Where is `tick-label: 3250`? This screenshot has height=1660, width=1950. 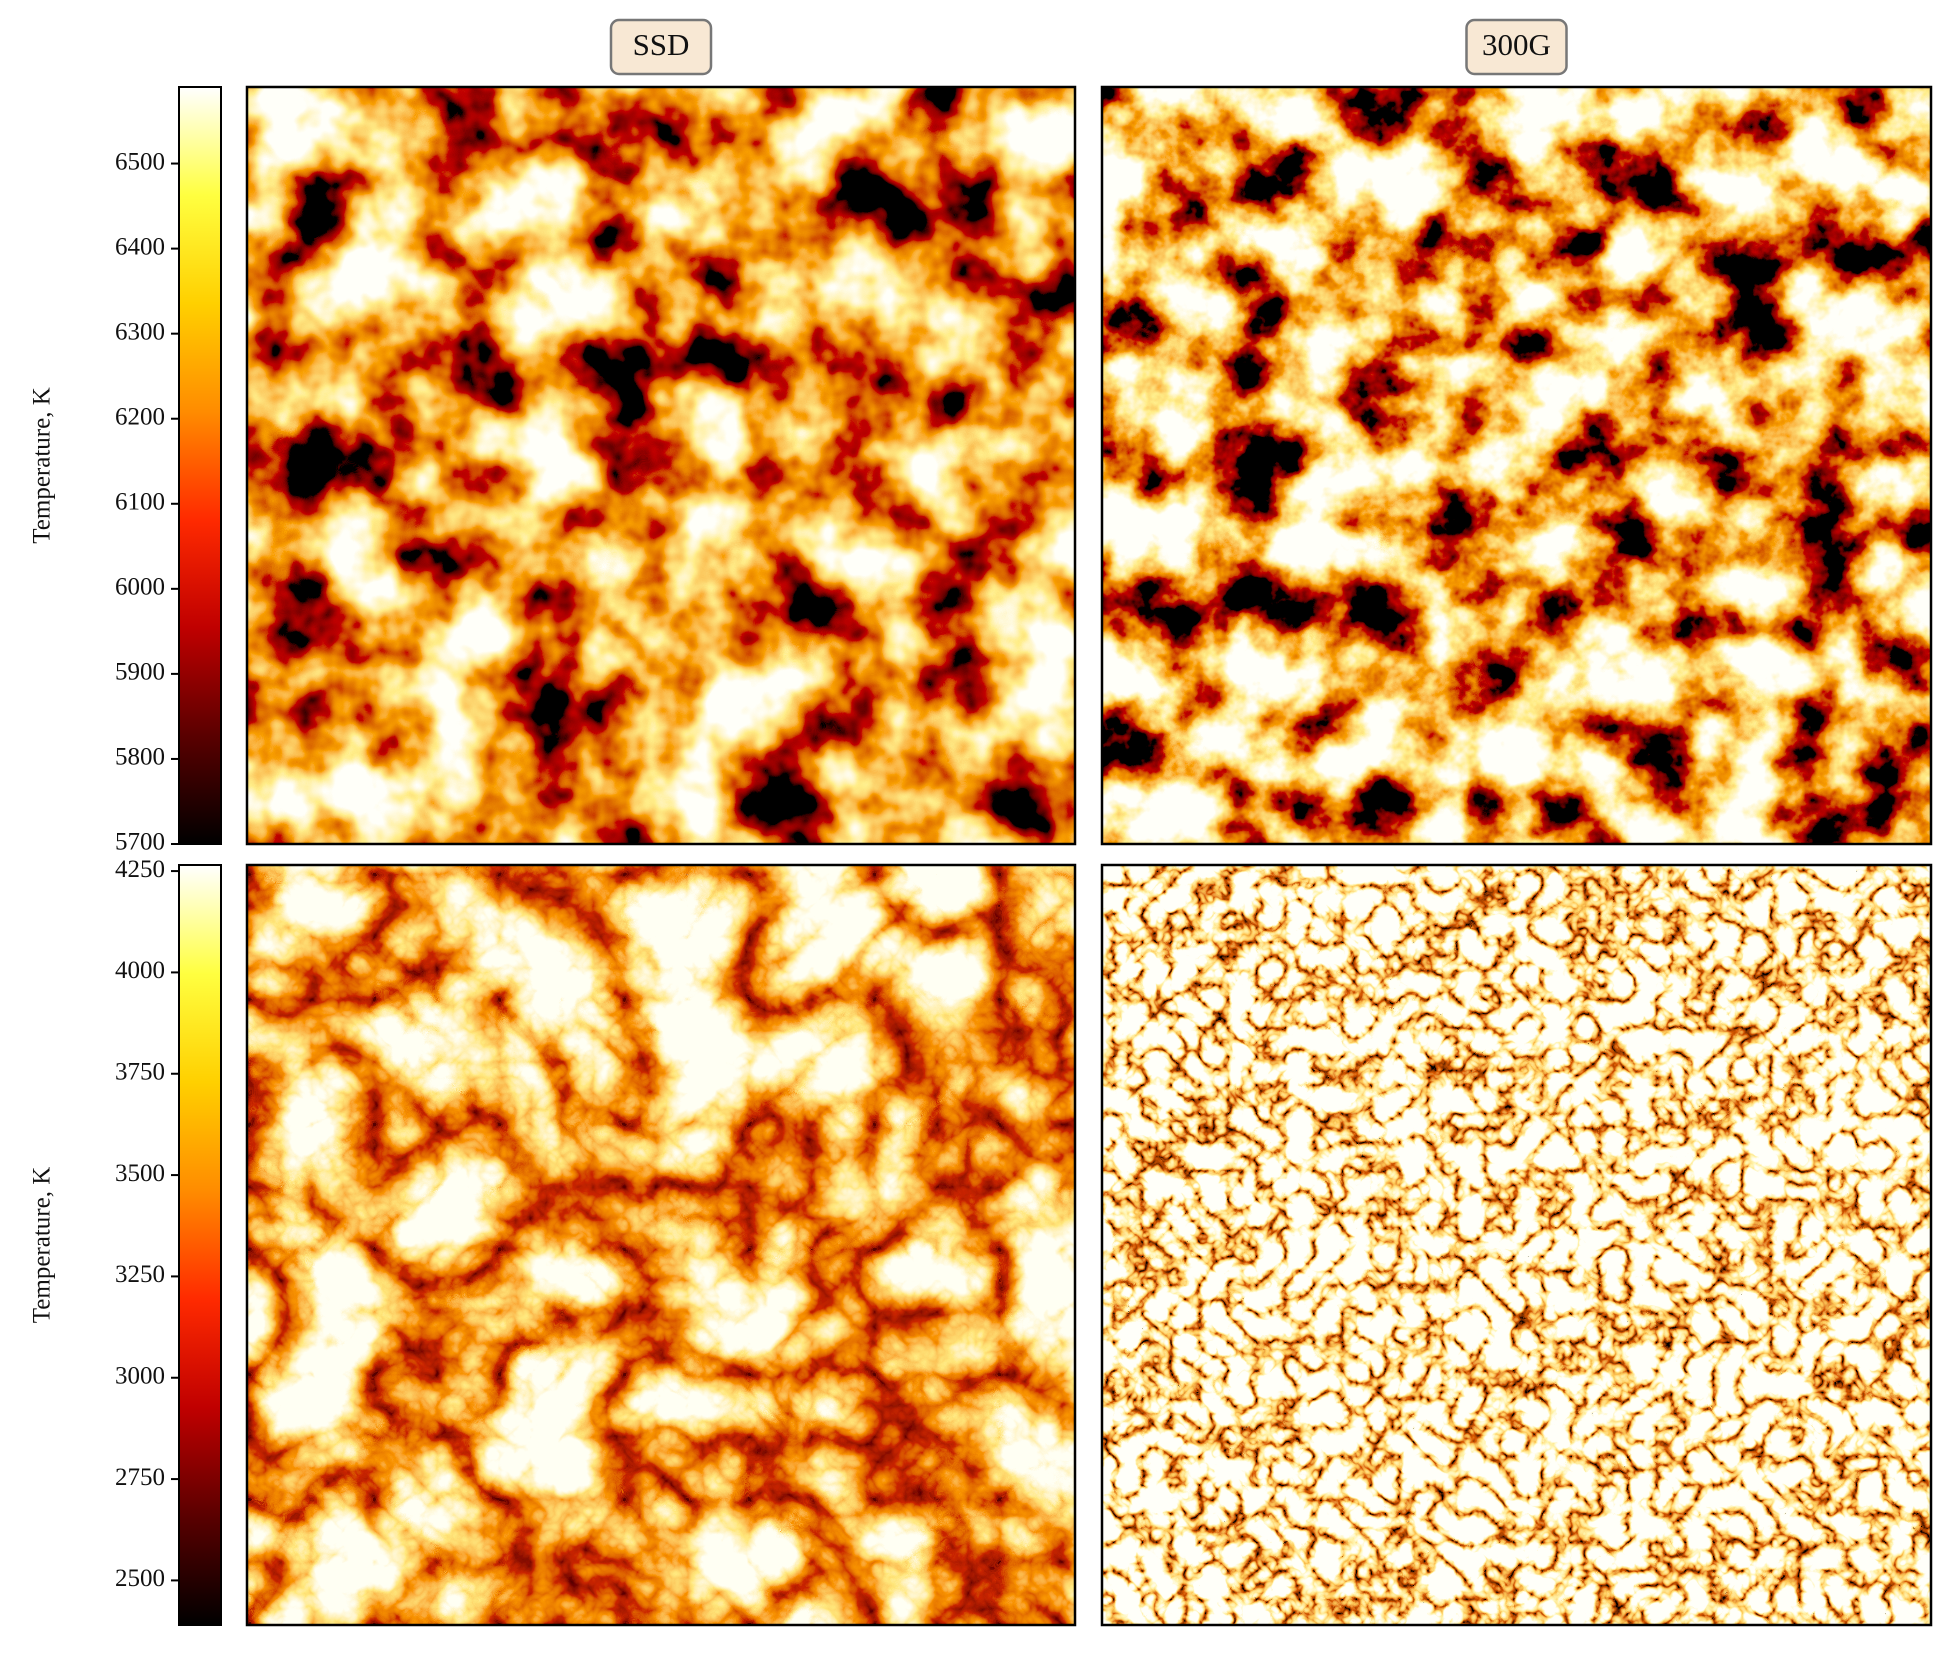 tick-label: 3250 is located at coordinates (140, 1274).